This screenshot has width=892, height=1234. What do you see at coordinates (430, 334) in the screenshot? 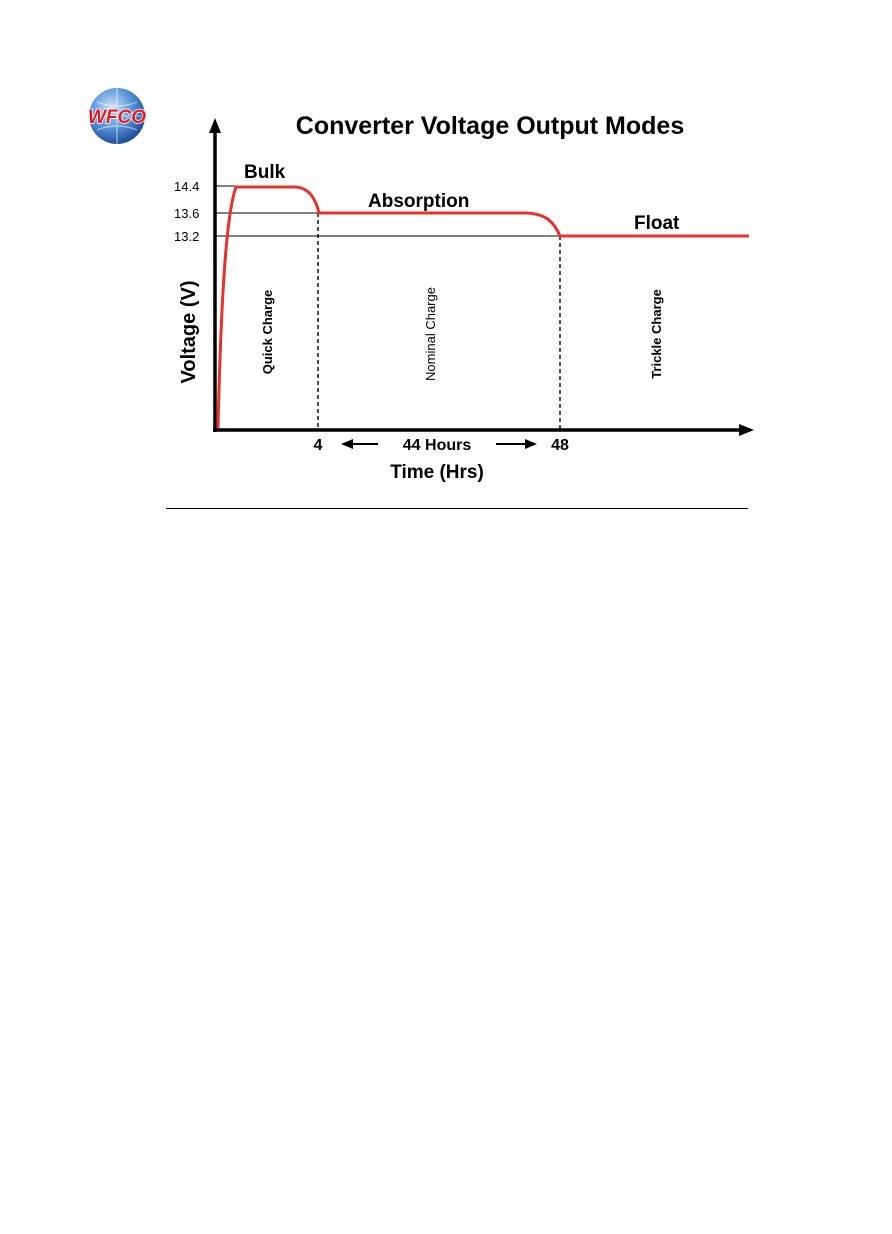
I see `region-label-nominal-charge: Nominal Charge` at bounding box center [430, 334].